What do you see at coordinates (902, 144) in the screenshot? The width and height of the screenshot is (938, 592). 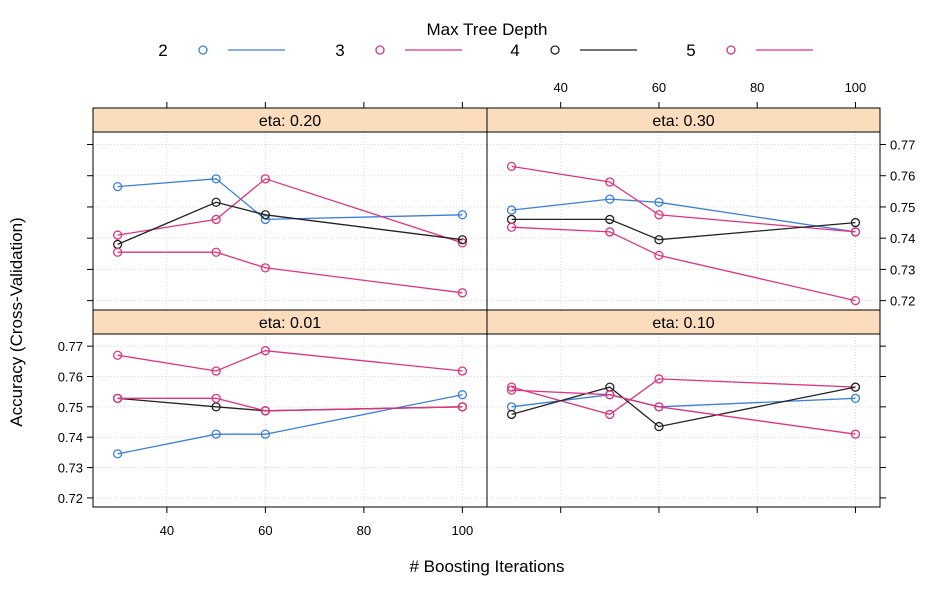 I see `y-tick-label-right-5: 0.77` at bounding box center [902, 144].